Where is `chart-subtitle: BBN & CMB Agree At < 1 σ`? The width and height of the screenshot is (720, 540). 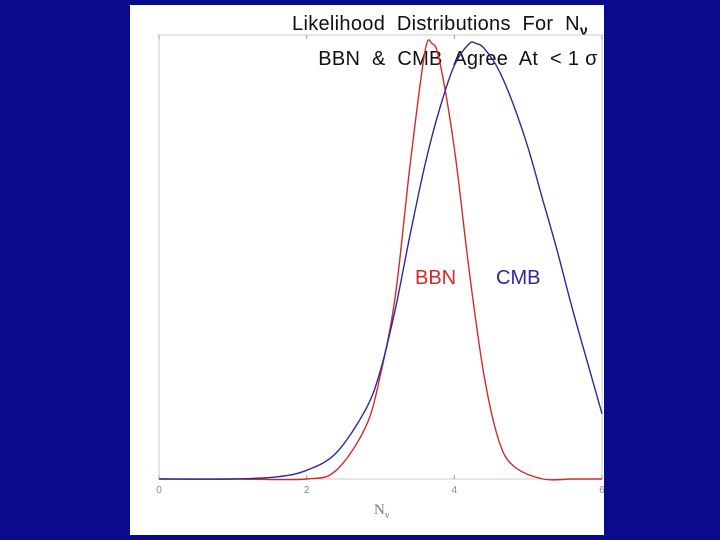
chart-subtitle: BBN & CMB Agree At < 1 σ is located at coordinates (458, 59).